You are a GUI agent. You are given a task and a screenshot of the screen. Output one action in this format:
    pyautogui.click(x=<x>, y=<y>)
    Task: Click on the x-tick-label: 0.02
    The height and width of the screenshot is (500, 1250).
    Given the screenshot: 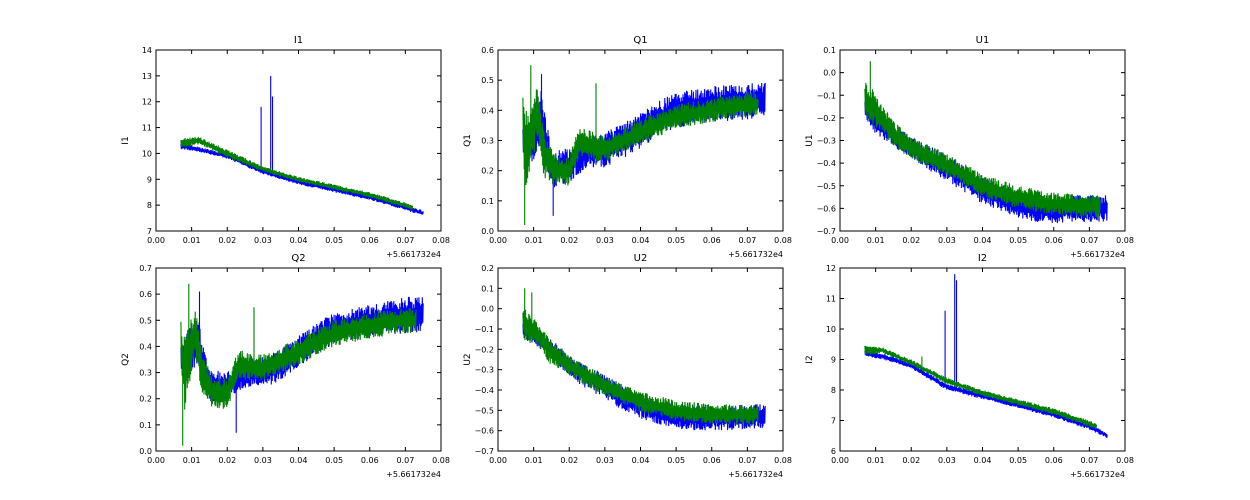 What is the action you would take?
    pyautogui.click(x=227, y=460)
    